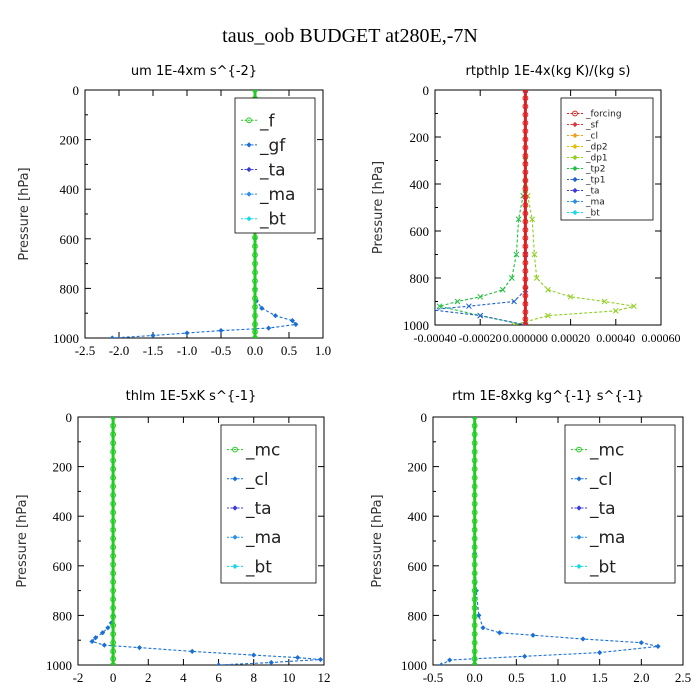 This screenshot has height=700, width=700. I want to click on x-tick-label: 0.000000, so click(525, 338).